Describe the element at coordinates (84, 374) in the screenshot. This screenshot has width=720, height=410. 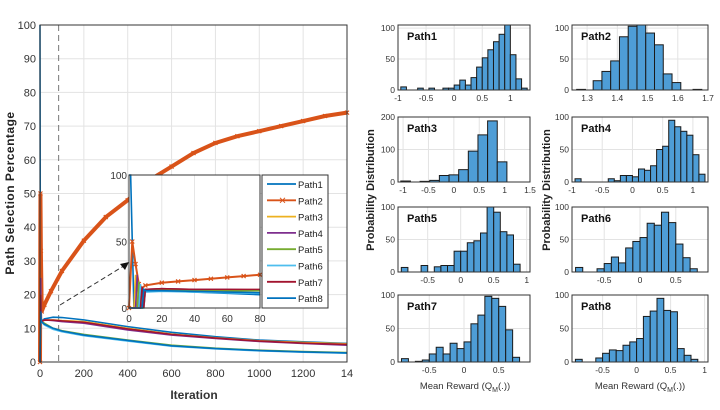
I see `x-tick-label: 200` at that location.